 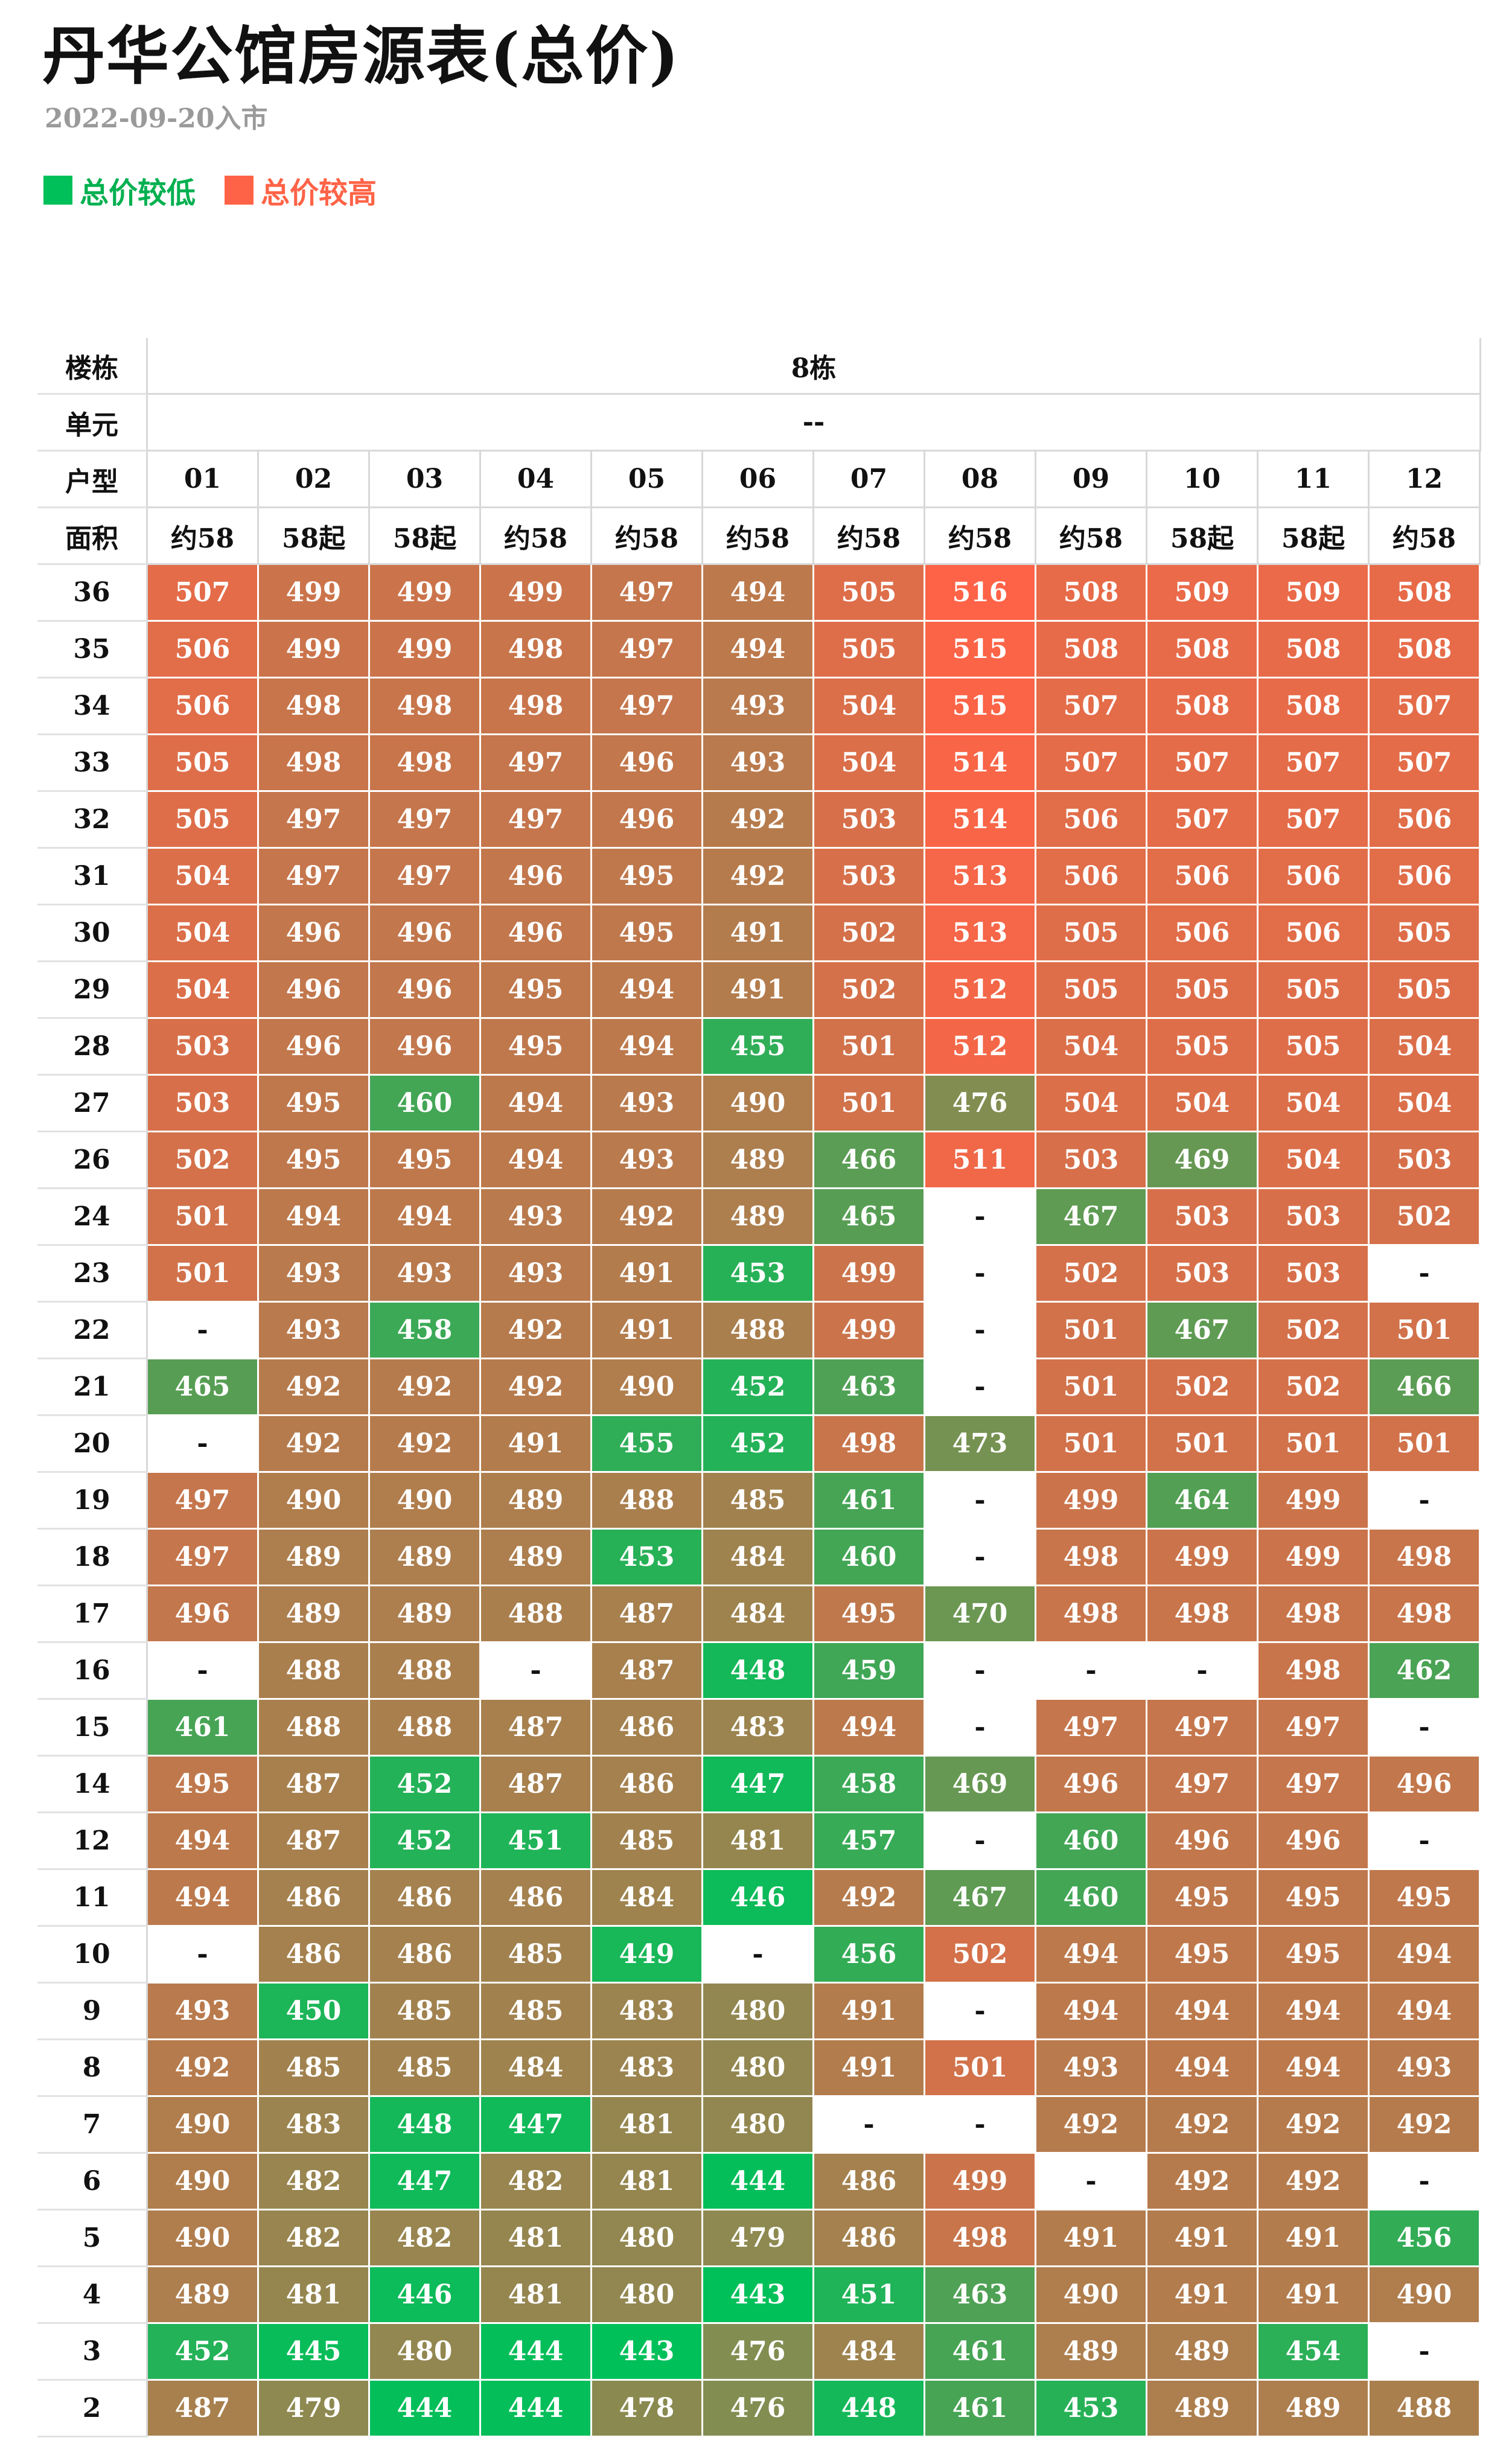 I want to click on price-cell: 454, so click(x=1315, y=2352).